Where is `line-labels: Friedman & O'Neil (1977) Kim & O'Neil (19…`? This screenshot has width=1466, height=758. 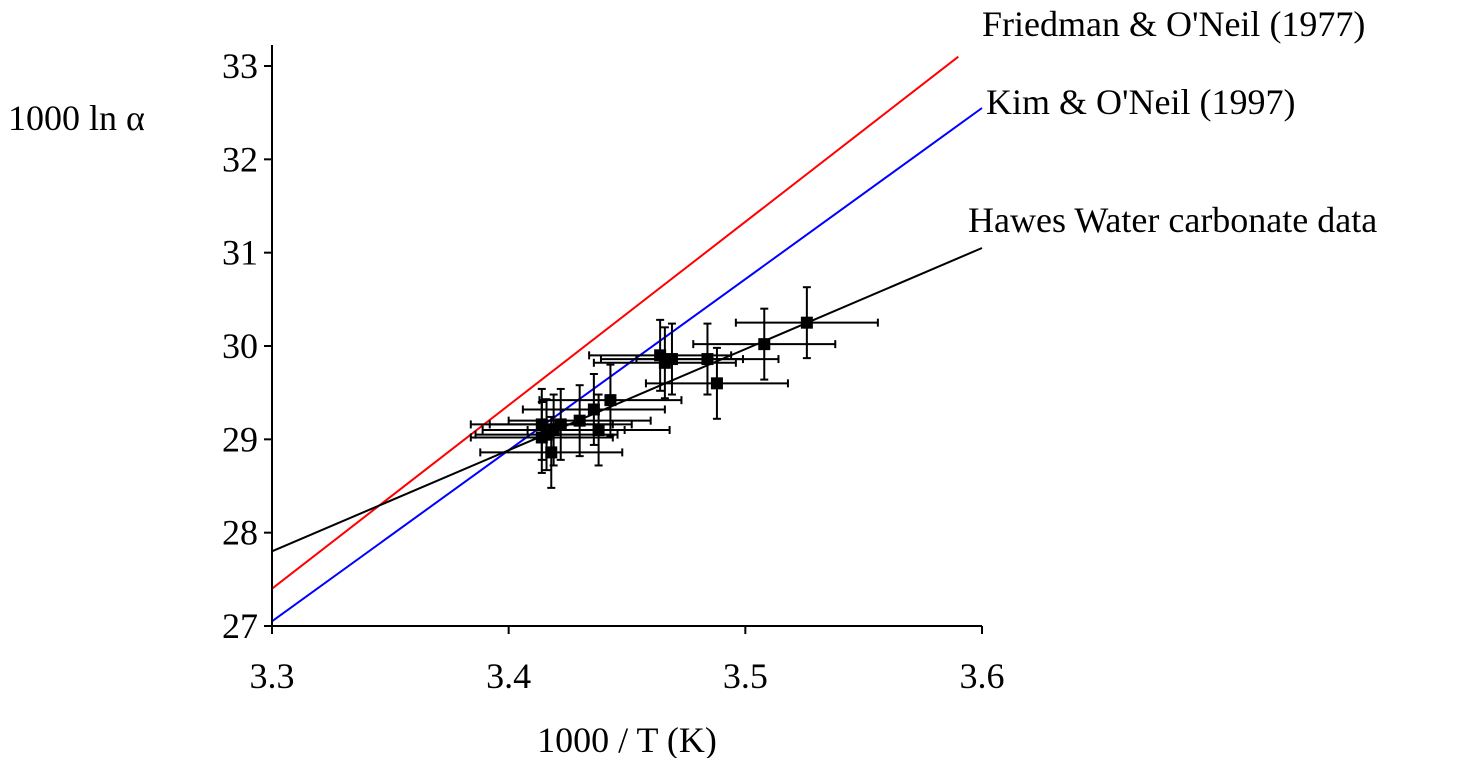 line-labels: Friedman & O'Neil (1977) Kim & O'Neil (19… is located at coordinates (1172, 122).